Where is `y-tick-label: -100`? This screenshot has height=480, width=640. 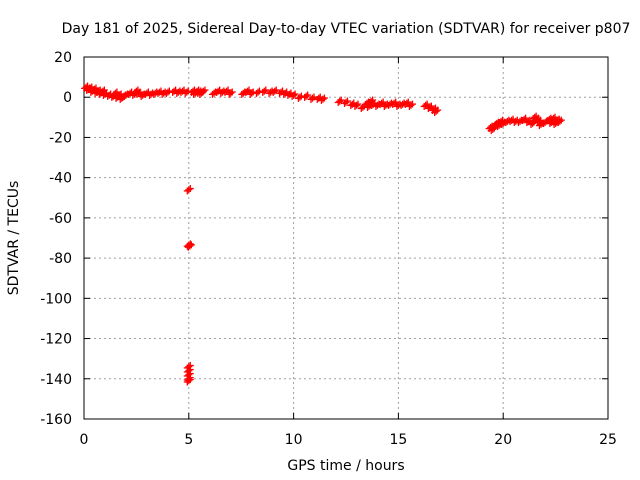 y-tick-label: -100 is located at coordinates (56, 299).